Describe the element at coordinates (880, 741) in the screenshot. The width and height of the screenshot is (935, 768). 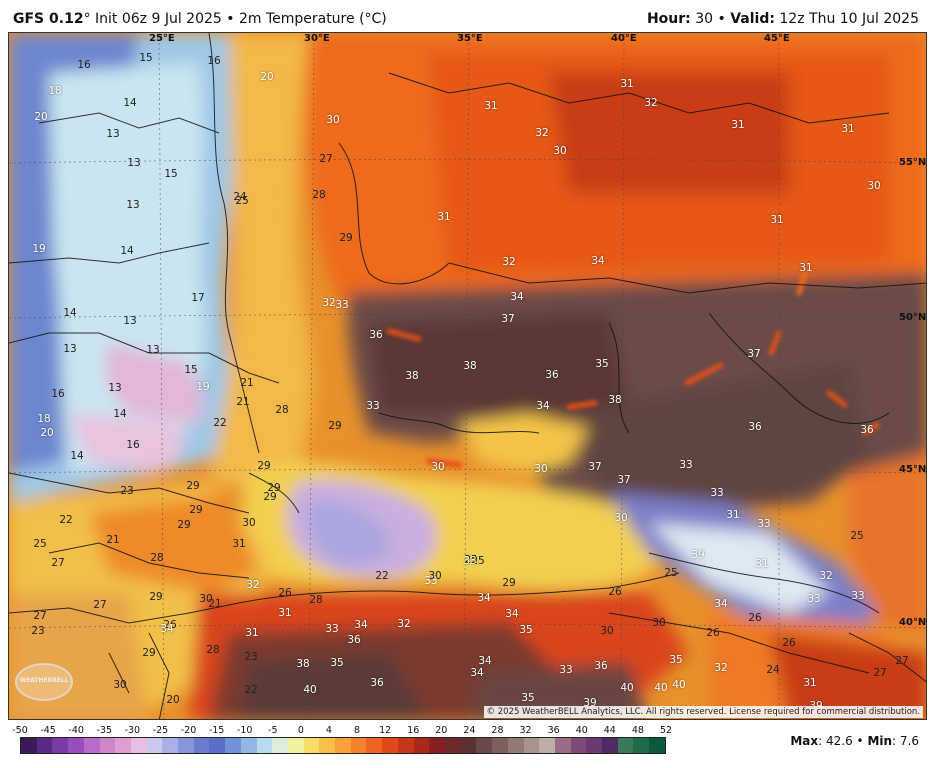
I see `min-label: Min` at that location.